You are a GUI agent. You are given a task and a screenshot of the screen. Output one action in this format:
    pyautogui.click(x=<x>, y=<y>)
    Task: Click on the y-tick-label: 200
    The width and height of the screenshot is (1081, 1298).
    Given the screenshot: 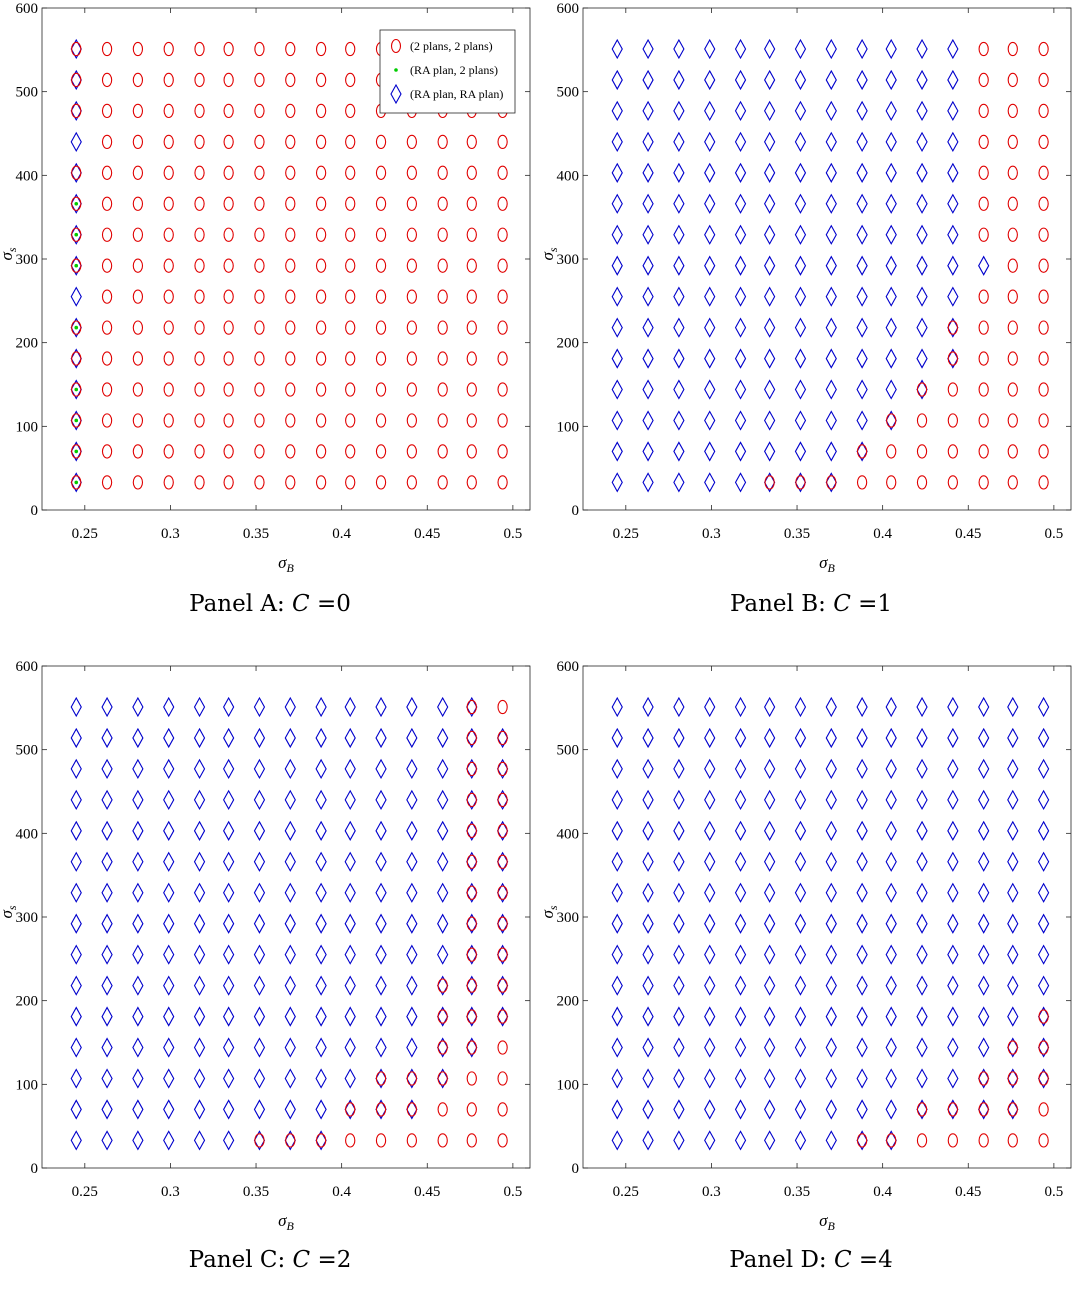 What is the action you would take?
    pyautogui.click(x=568, y=1002)
    